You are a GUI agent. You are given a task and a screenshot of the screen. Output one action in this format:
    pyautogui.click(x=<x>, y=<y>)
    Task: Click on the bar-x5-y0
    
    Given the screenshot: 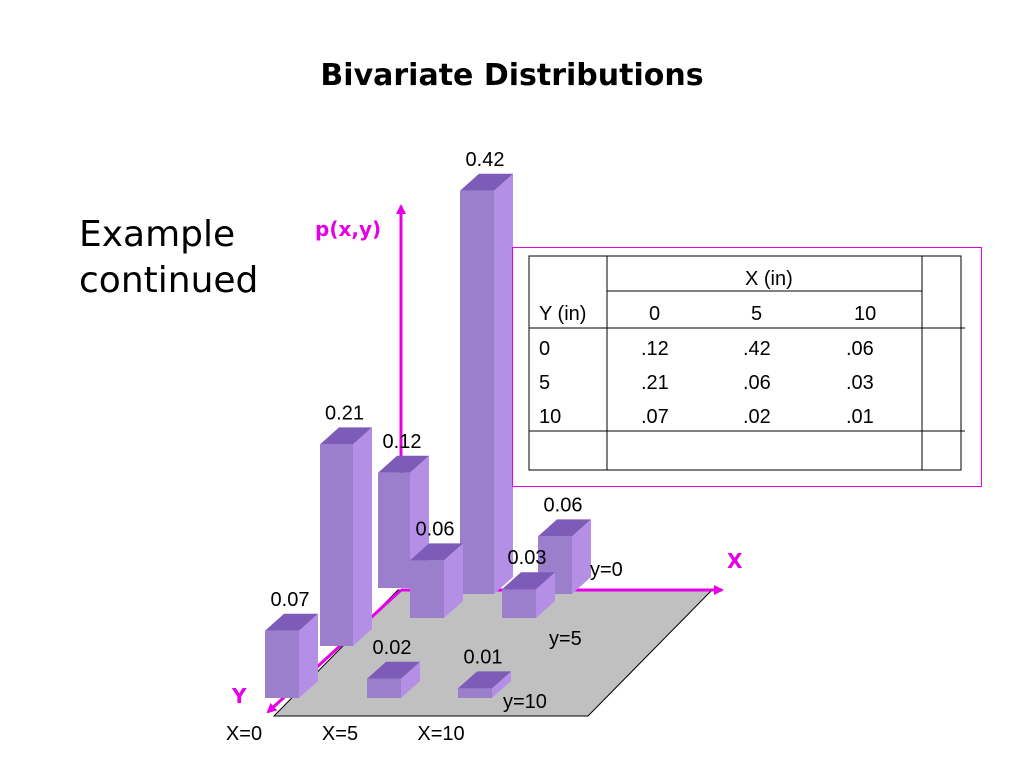 What is the action you would take?
    pyautogui.click(x=486, y=384)
    